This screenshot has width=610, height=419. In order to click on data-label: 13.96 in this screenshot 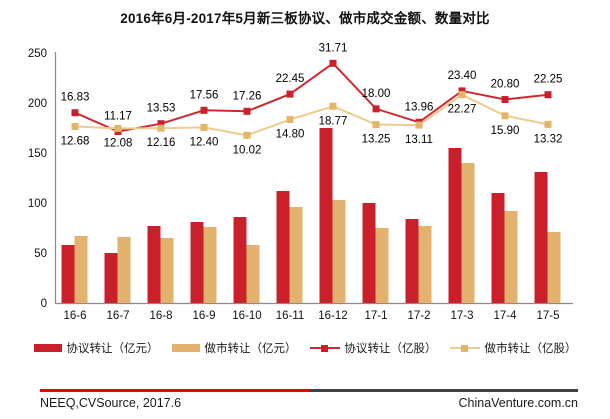, I will do `click(419, 107)`.